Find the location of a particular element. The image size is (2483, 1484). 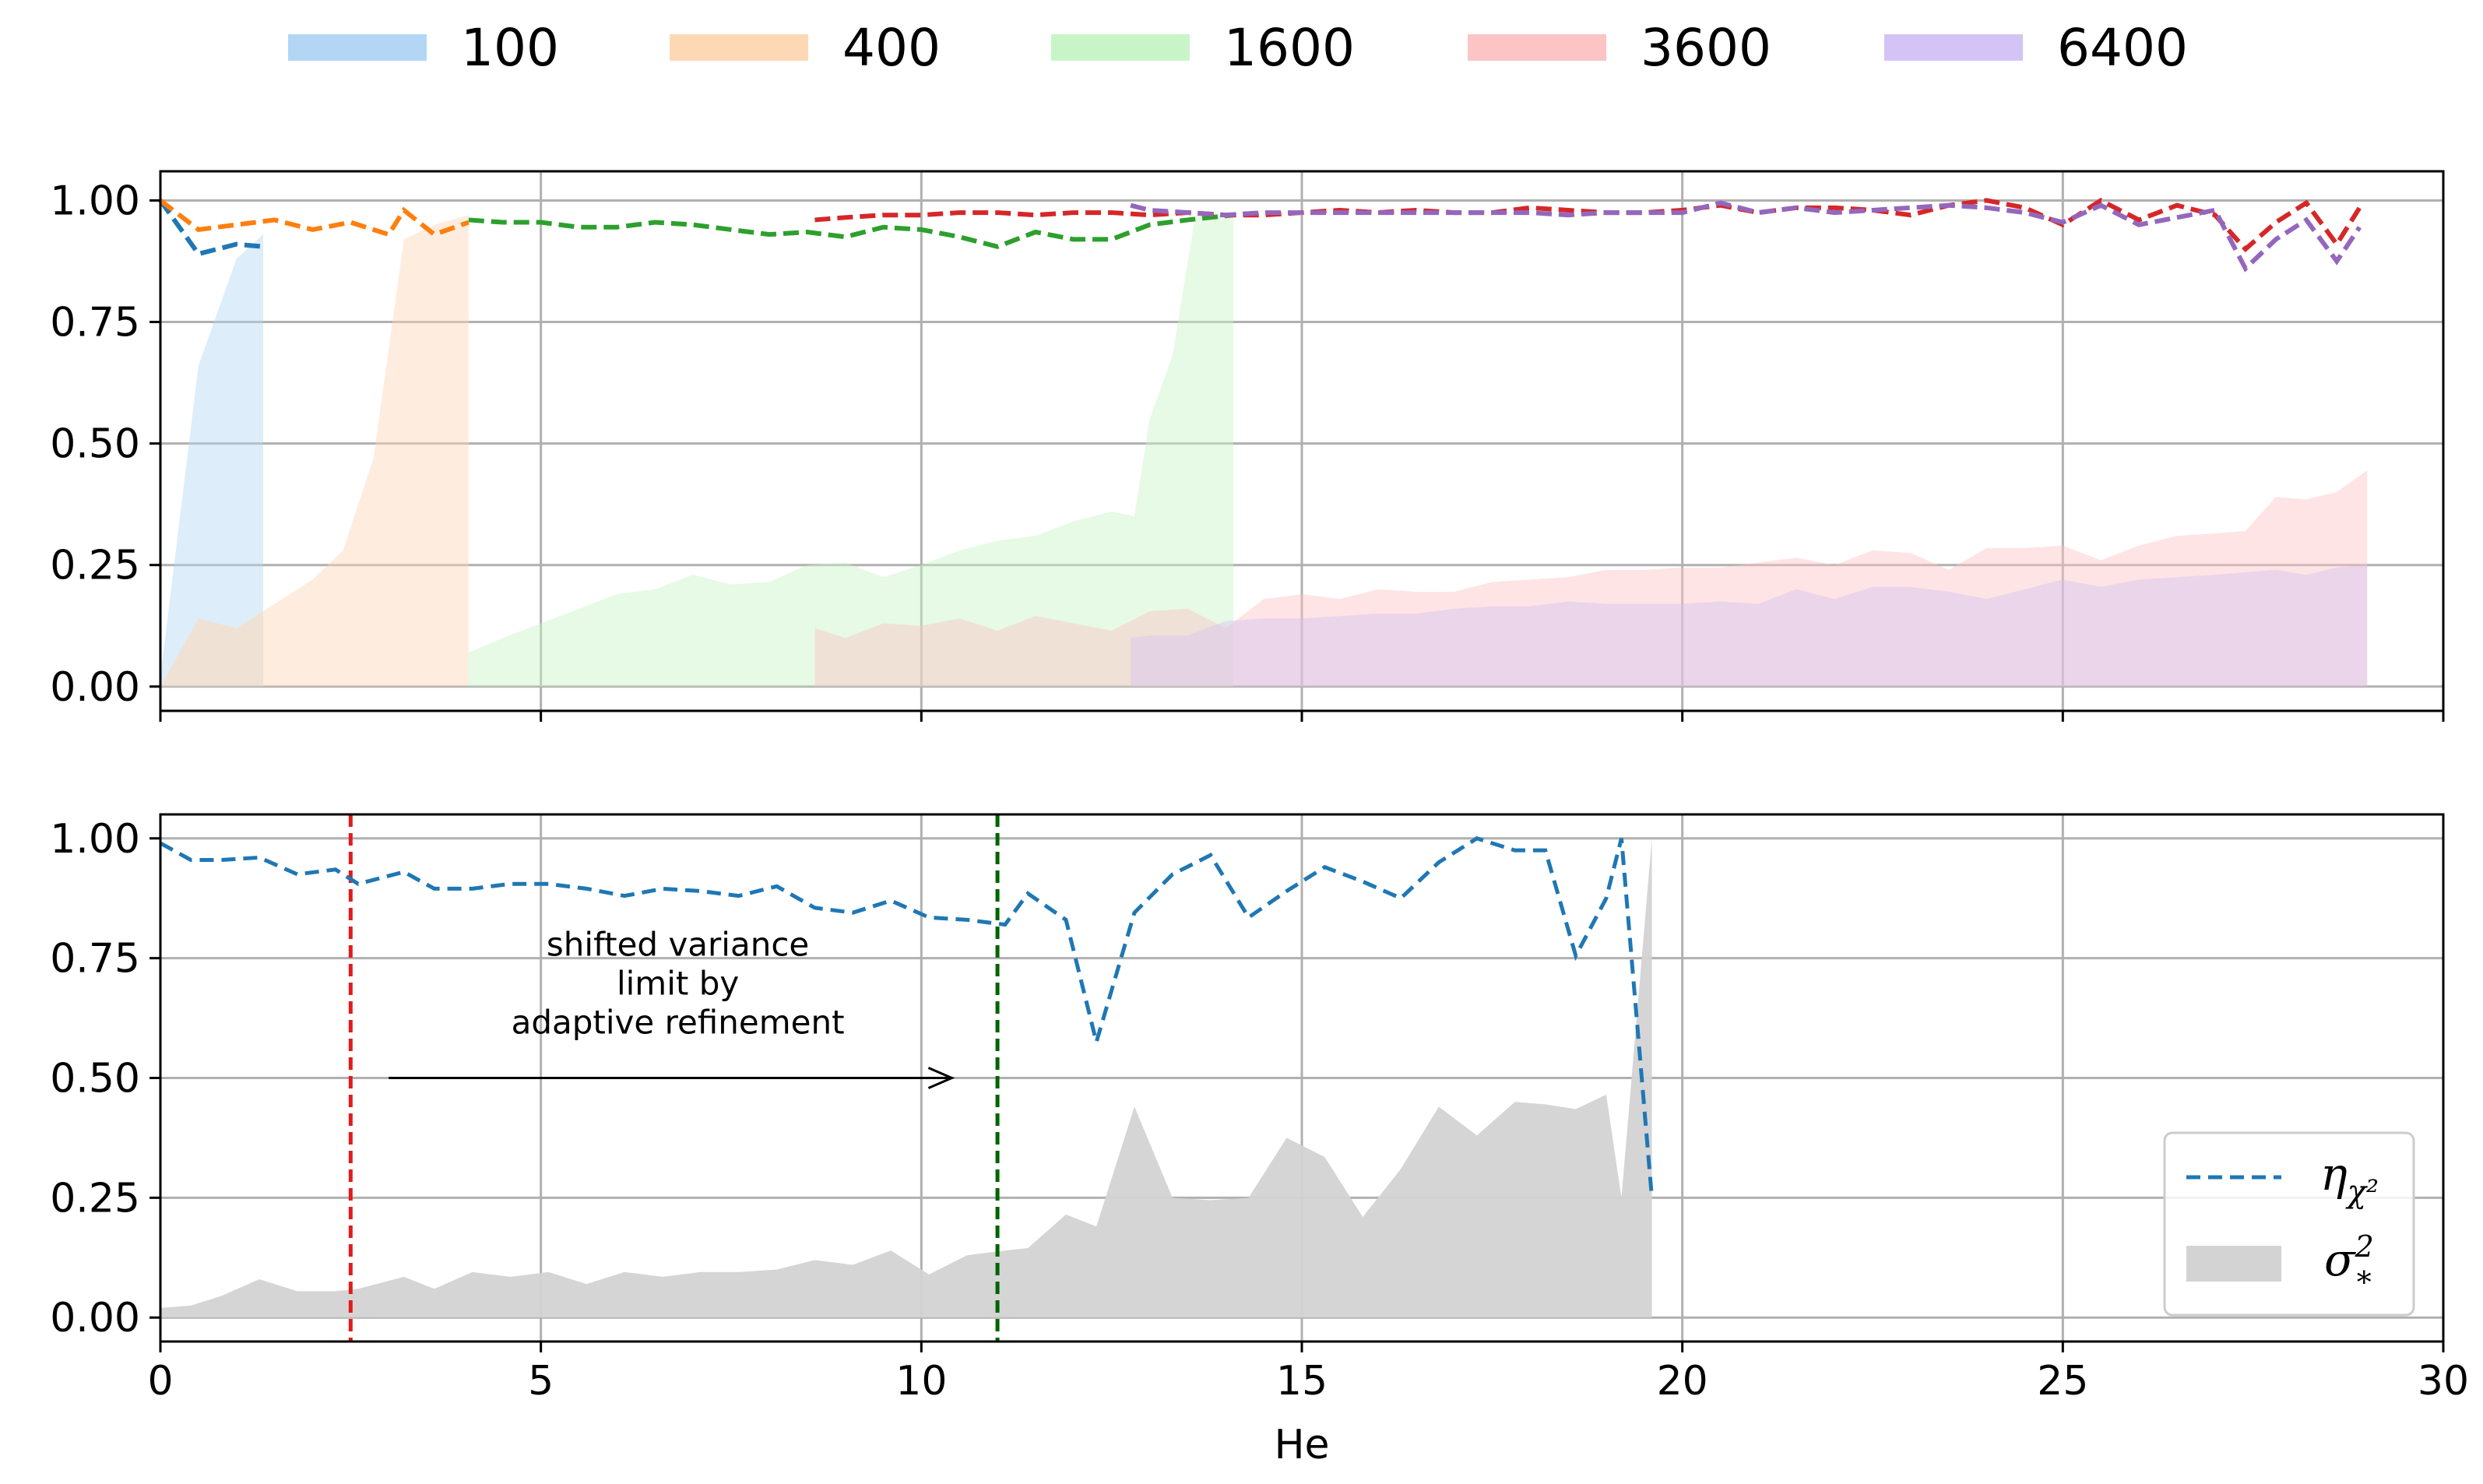

legend-label-3600: 3600 is located at coordinates (1706, 48).